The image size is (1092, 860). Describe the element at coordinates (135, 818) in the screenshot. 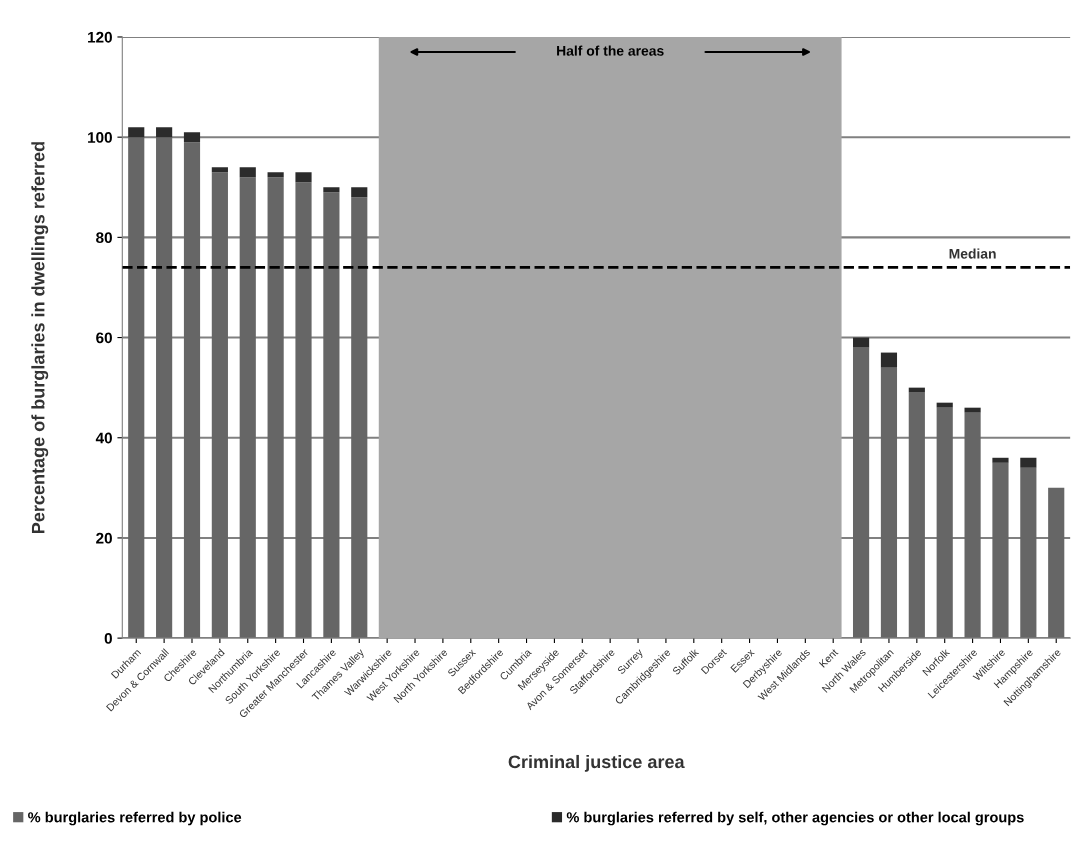

I see `legend-label: % burglaries referred by police` at that location.